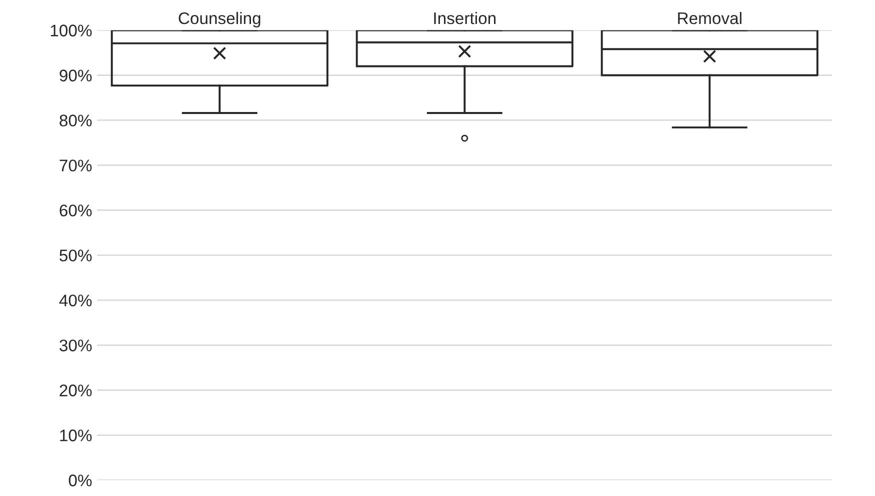  Describe the element at coordinates (710, 18) in the screenshot. I see `x-tick-label: Removal` at that location.